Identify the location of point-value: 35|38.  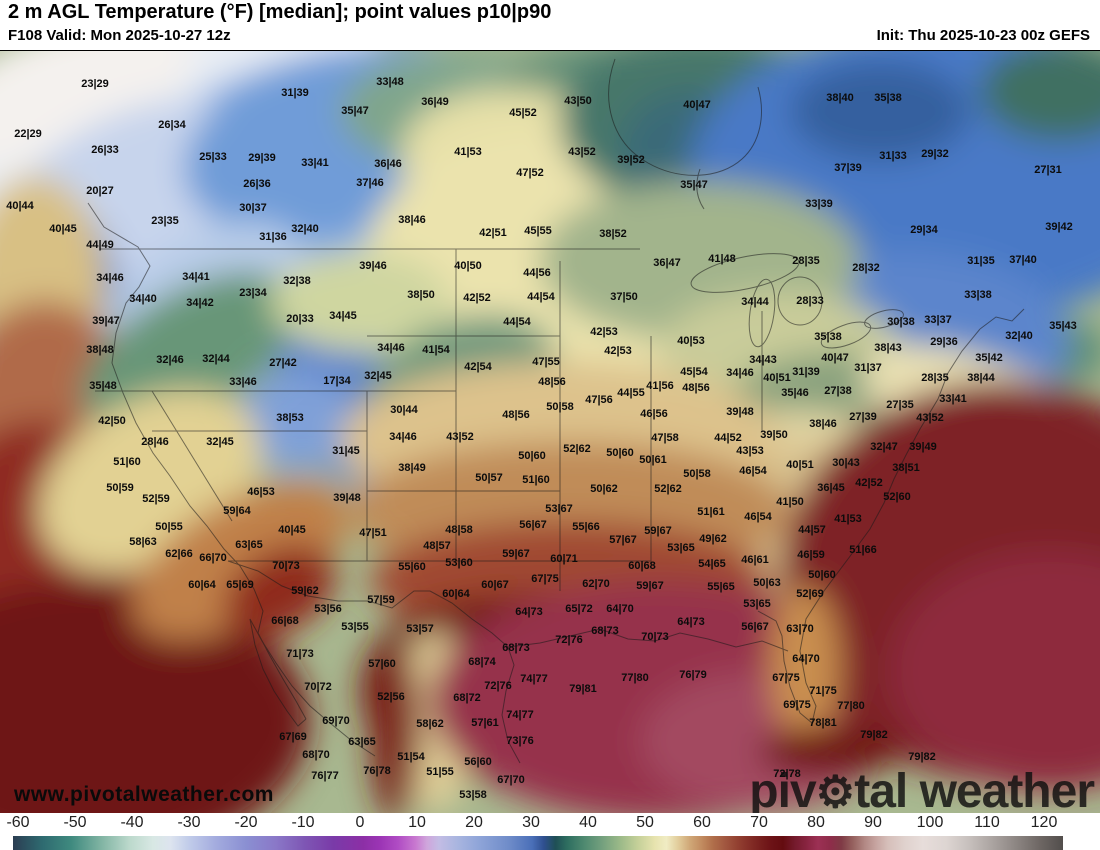
(888, 98).